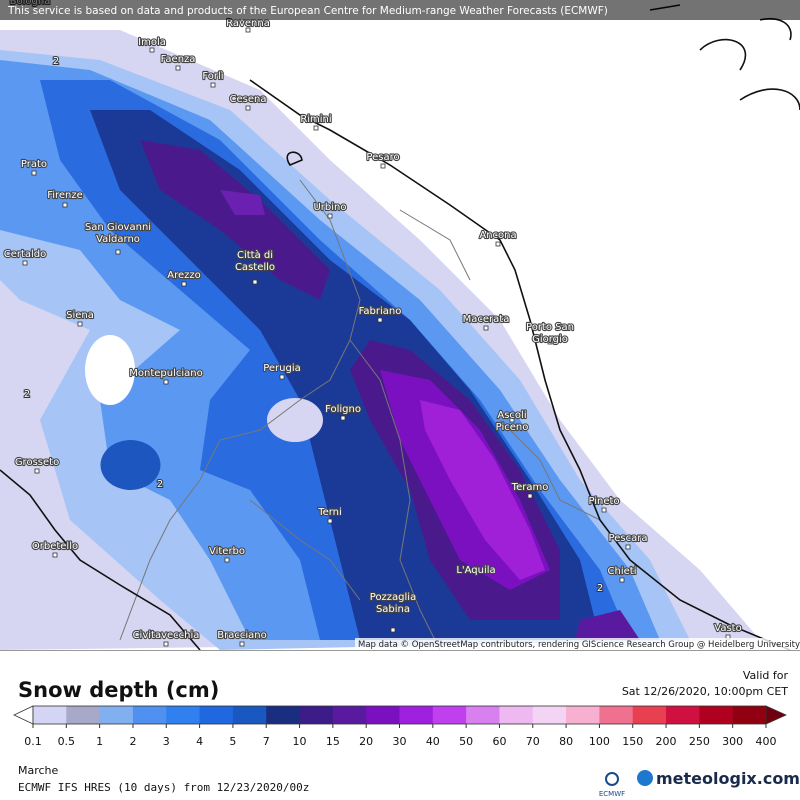  I want to click on city-label: Giorgio, so click(550, 339).